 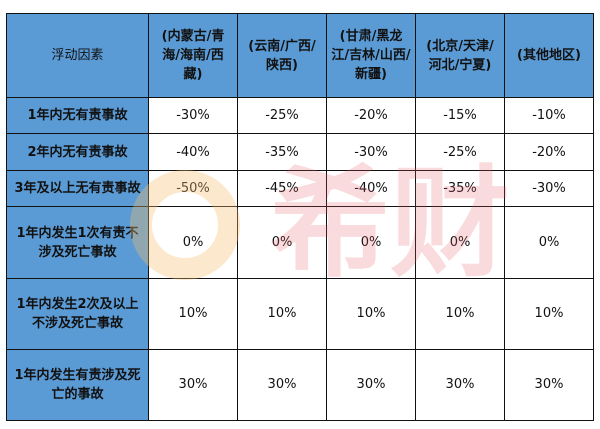 What do you see at coordinates (193, 55) in the screenshot?
I see `header-region-1: (内蒙古/青海/海南/西藏)` at bounding box center [193, 55].